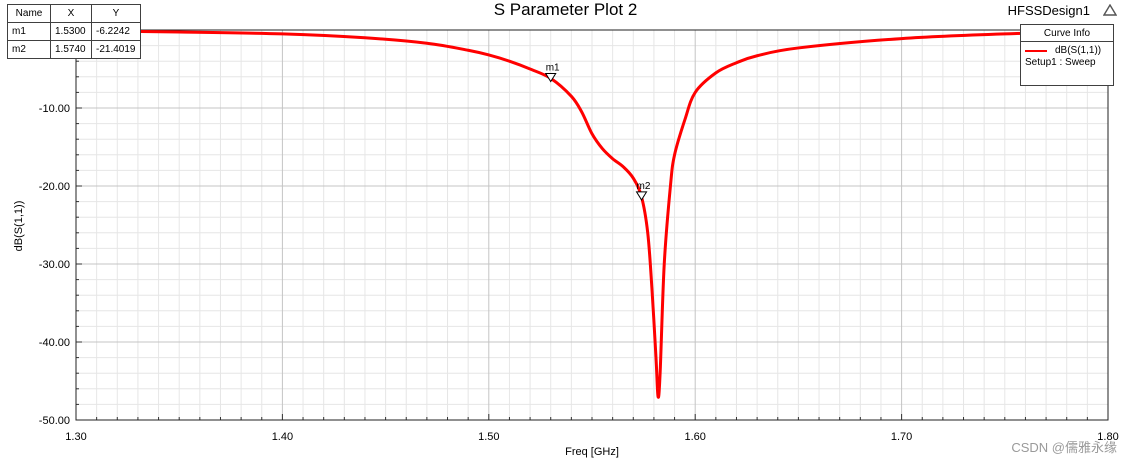  I want to click on table-row: m1 1.5300 -6.2242, so click(74, 31).